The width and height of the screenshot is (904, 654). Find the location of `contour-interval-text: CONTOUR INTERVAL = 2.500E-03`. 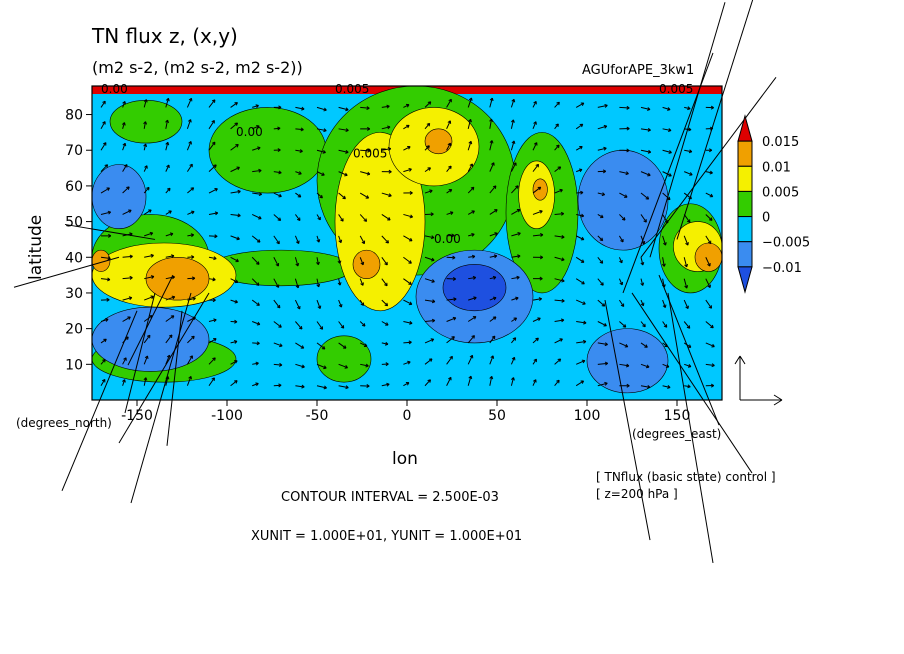

contour-interval-text: CONTOUR INTERVAL = 2.500E-03 is located at coordinates (390, 497).